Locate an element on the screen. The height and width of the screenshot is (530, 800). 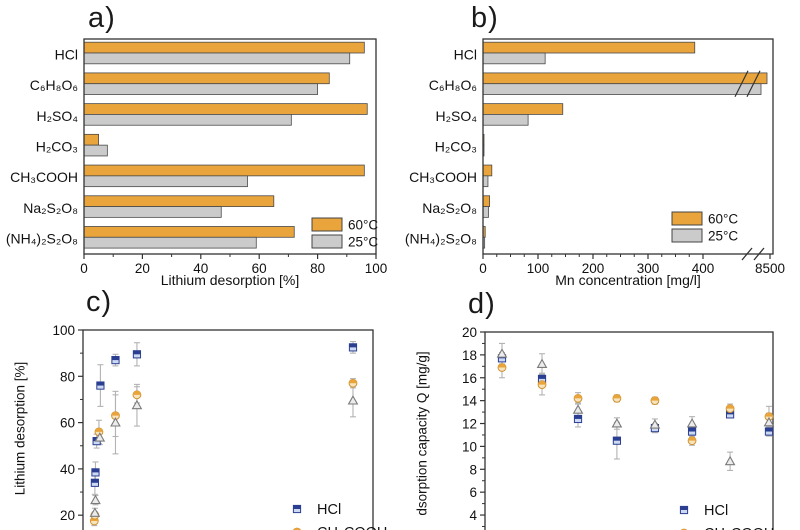
y-tick-label: 4 is located at coordinates (473, 515).